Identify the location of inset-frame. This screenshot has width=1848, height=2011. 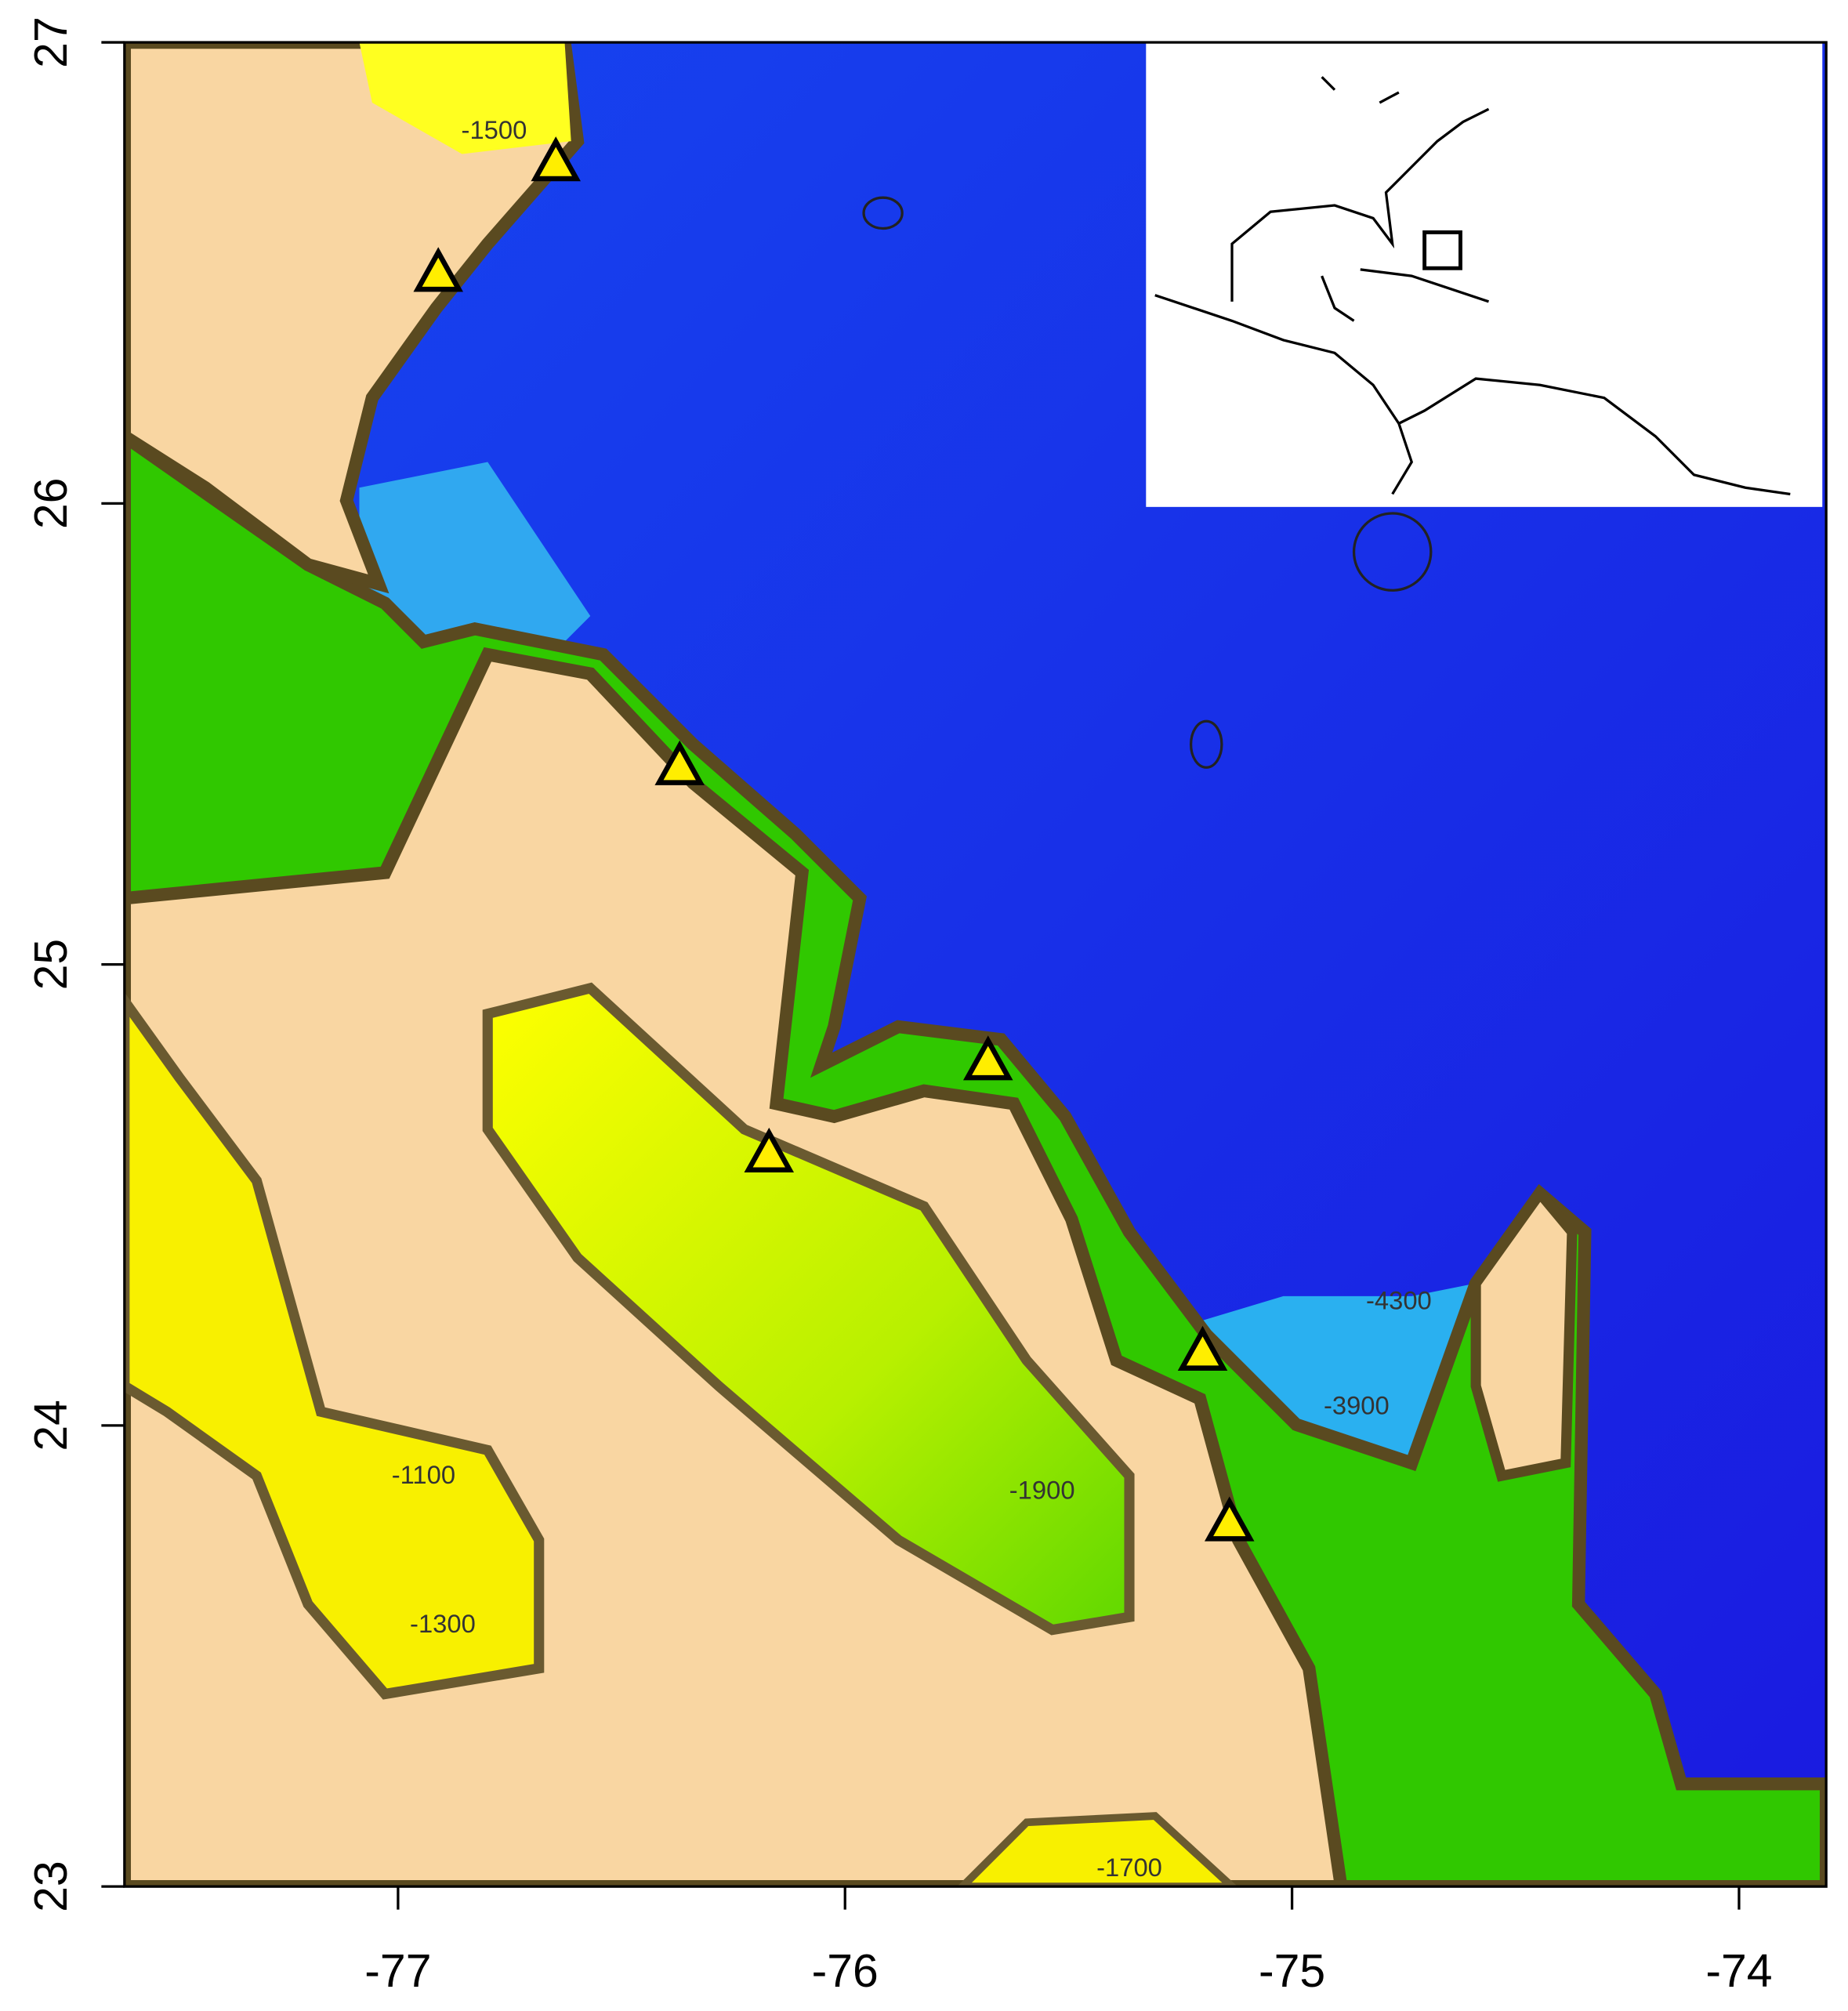
(1484, 274).